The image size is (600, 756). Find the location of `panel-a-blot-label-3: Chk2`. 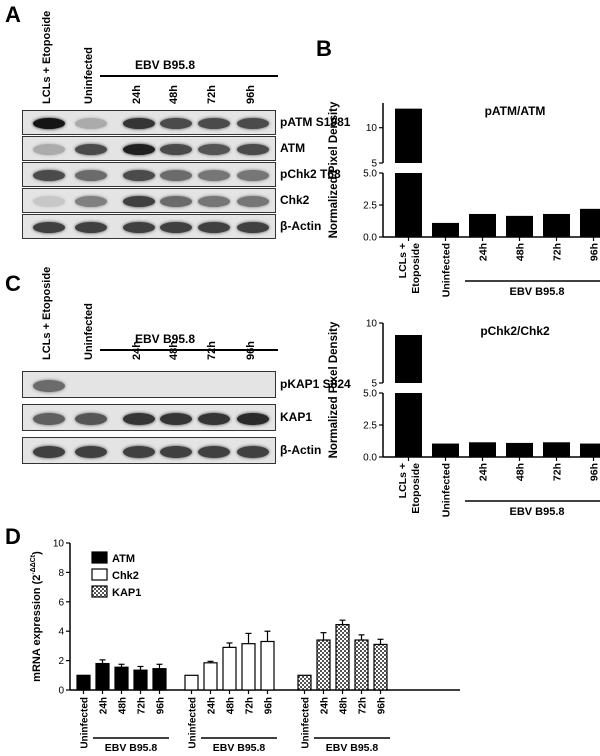

panel-a-blot-label-3: Chk2 is located at coordinates (295, 199).